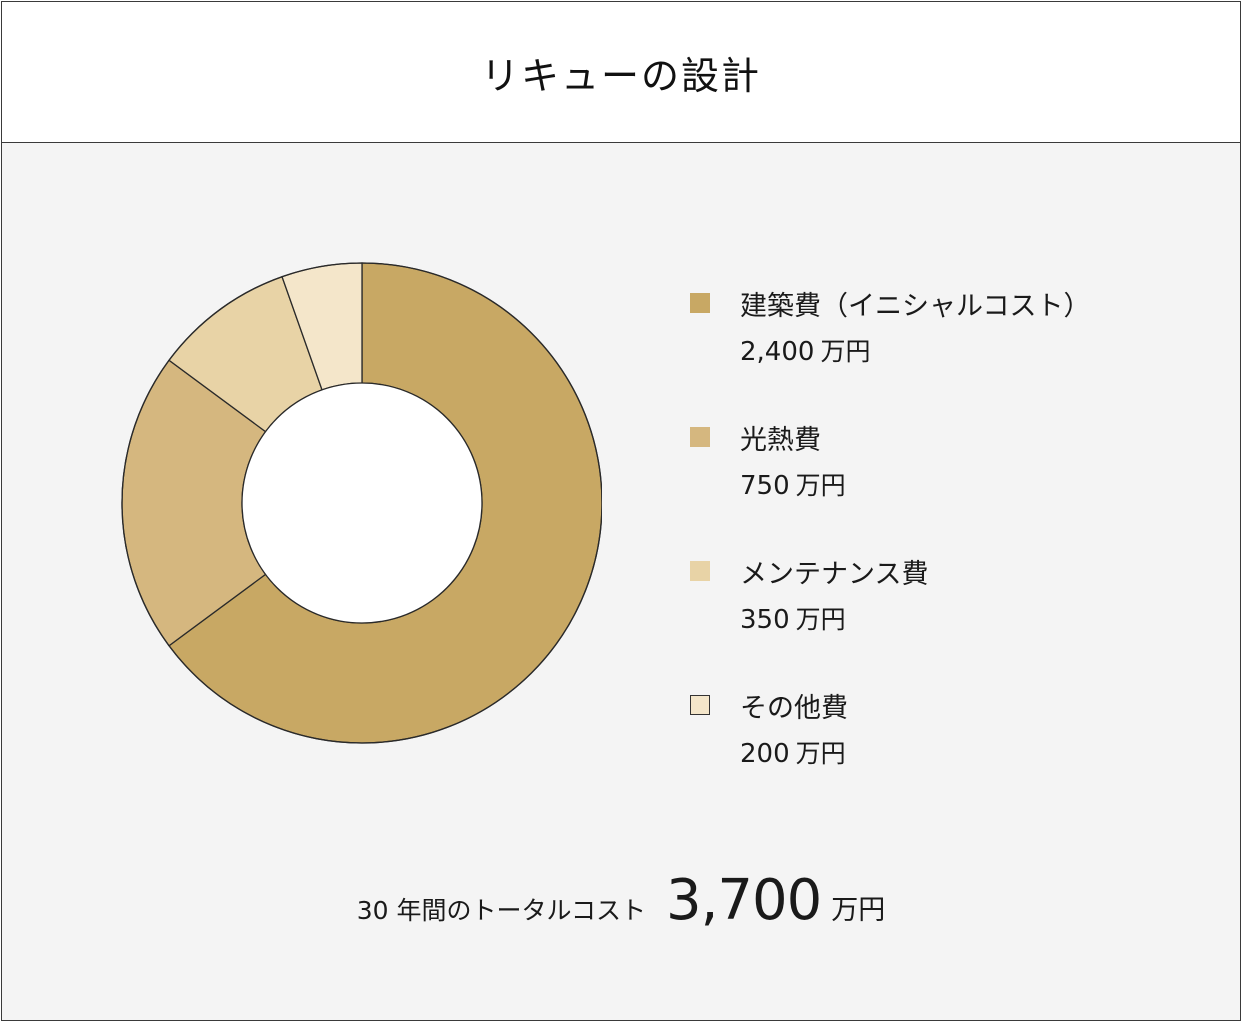 This screenshot has height=1022, width=1242. What do you see at coordinates (501, 910) in the screenshot?
I see `total-label: 30 年間のトータルコスト` at bounding box center [501, 910].